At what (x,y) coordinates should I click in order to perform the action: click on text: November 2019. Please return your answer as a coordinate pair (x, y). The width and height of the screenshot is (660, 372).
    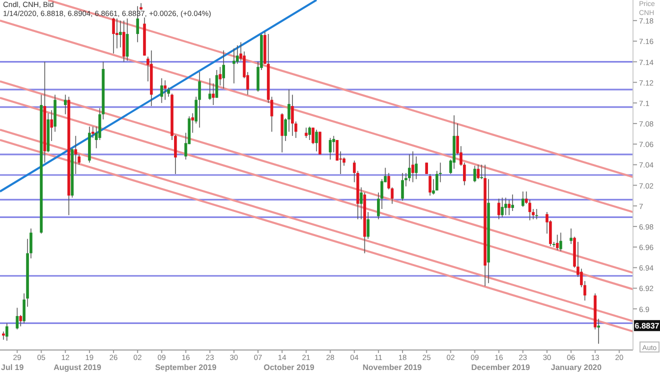
    Looking at the image, I should click on (392, 367).